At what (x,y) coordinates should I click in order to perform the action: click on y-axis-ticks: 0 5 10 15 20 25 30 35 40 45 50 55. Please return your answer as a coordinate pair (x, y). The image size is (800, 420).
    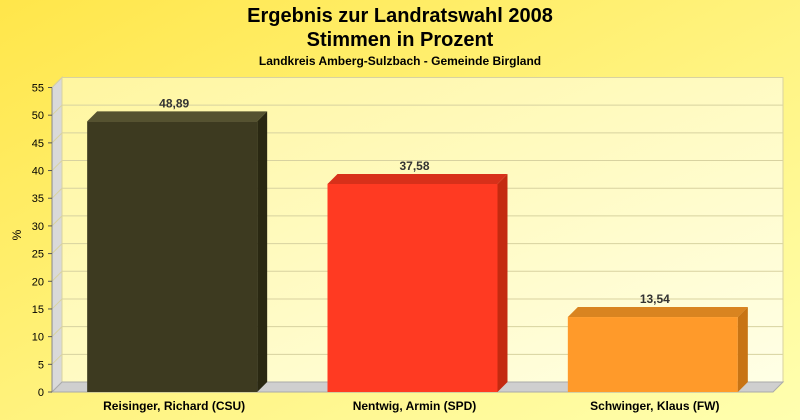
    Looking at the image, I should click on (42, 241).